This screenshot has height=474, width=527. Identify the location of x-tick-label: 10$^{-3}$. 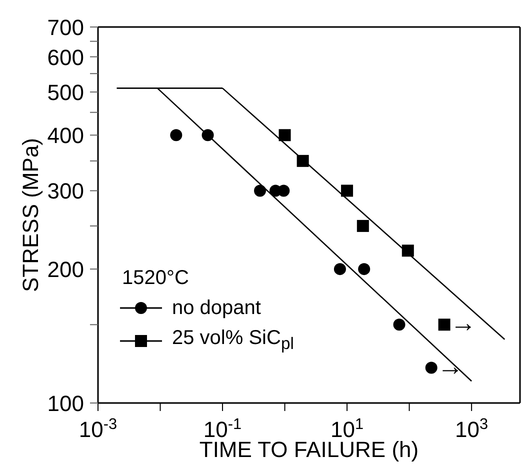
(98, 429).